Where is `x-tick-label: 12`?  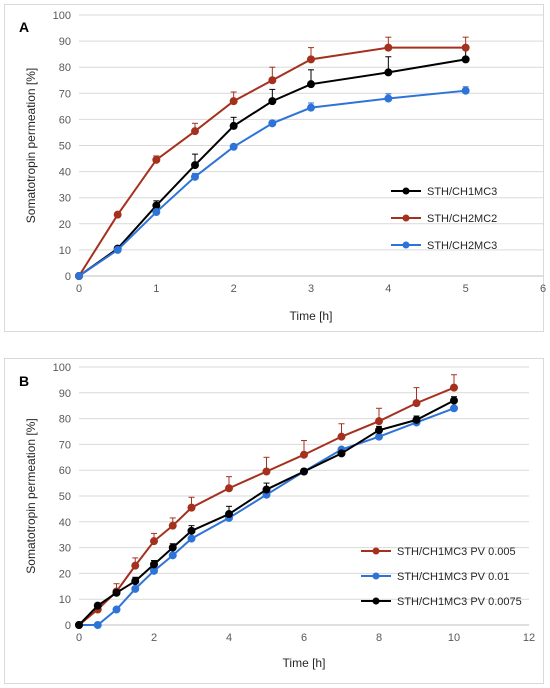 x-tick-label: 12 is located at coordinates (529, 638).